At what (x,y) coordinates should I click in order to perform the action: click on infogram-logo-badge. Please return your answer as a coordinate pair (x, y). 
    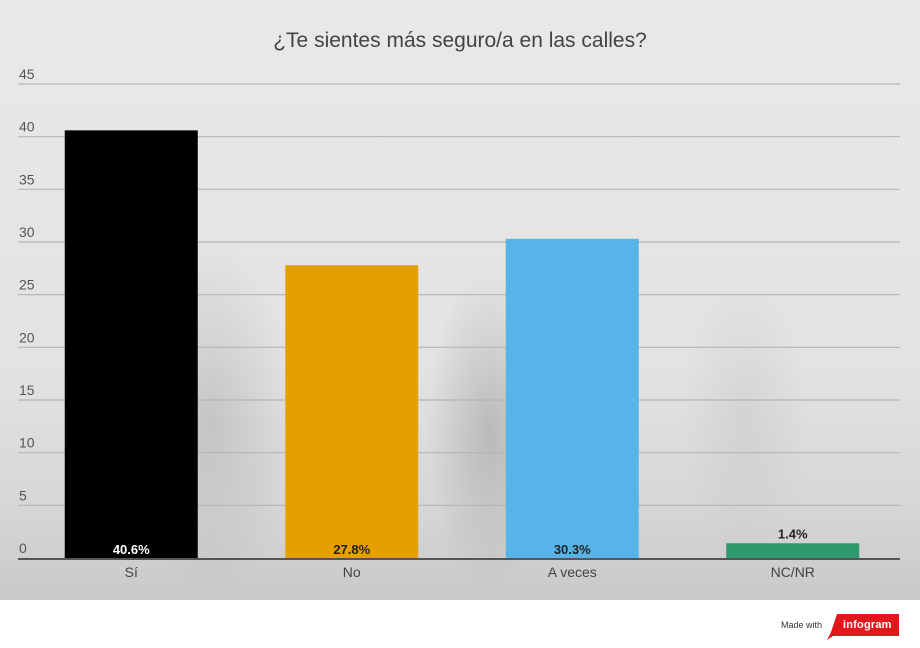
    Looking at the image, I should click on (863, 627).